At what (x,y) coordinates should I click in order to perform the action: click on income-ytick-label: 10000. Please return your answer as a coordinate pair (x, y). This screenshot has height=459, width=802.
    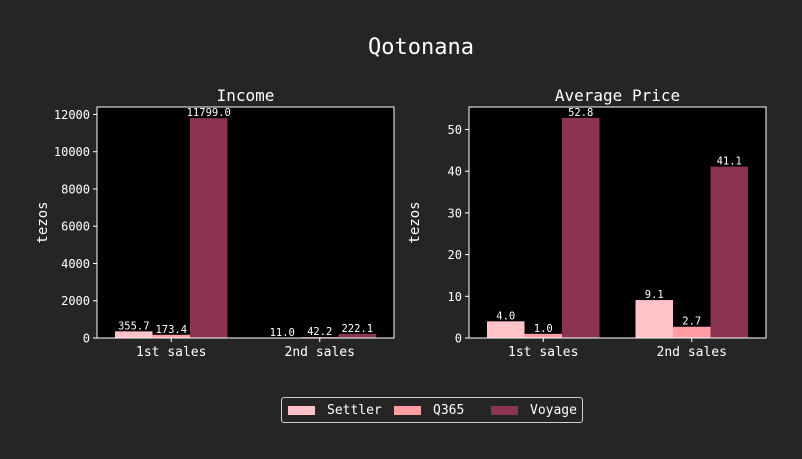
    Looking at the image, I should click on (72, 152).